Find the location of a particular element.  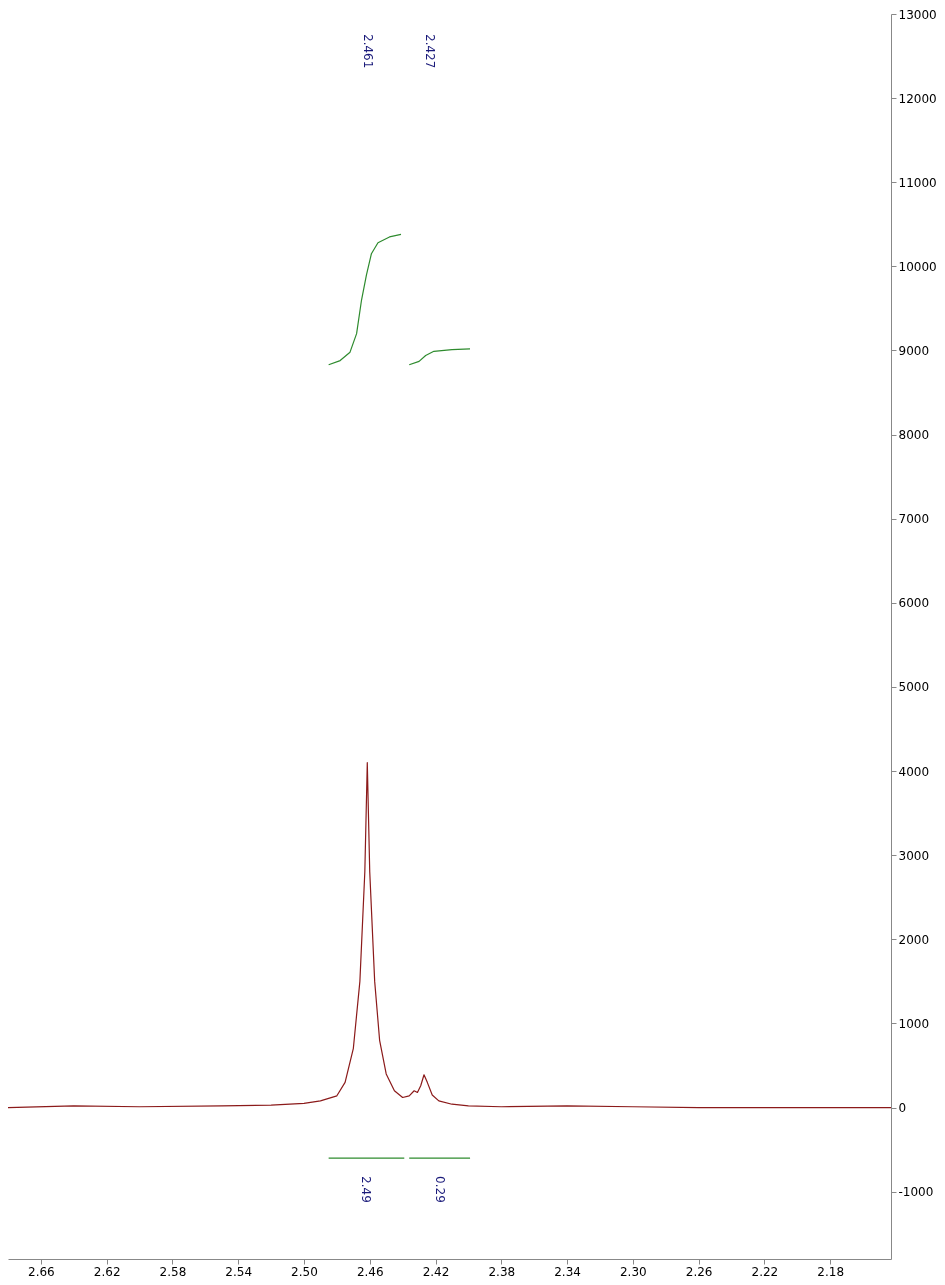

annotation: 2.49 is located at coordinates (366, 1189).